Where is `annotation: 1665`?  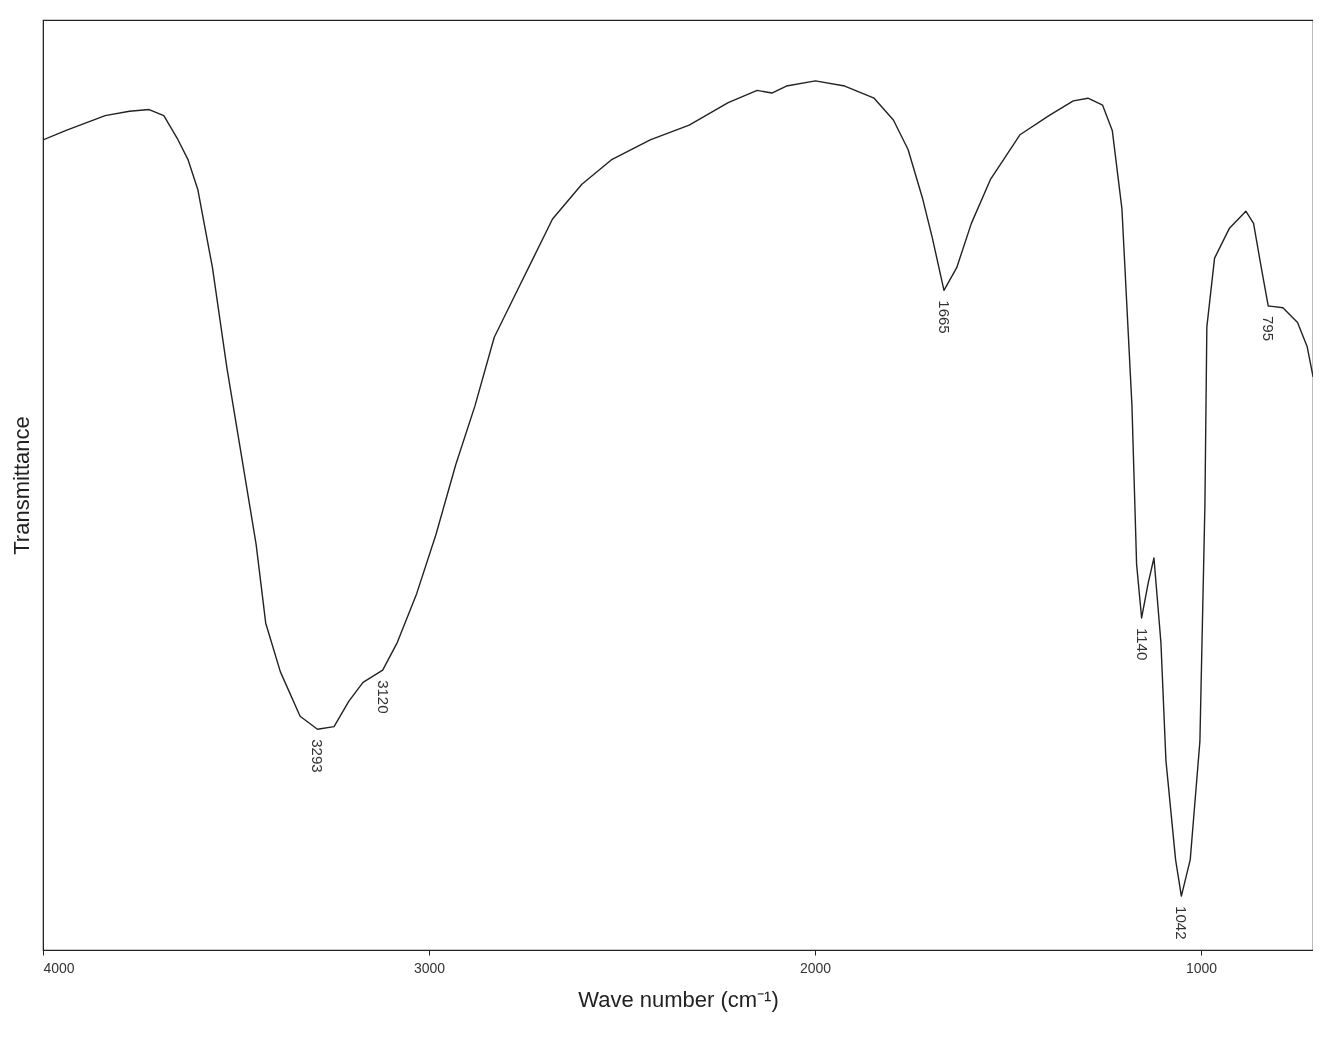 annotation: 1665 is located at coordinates (944, 317).